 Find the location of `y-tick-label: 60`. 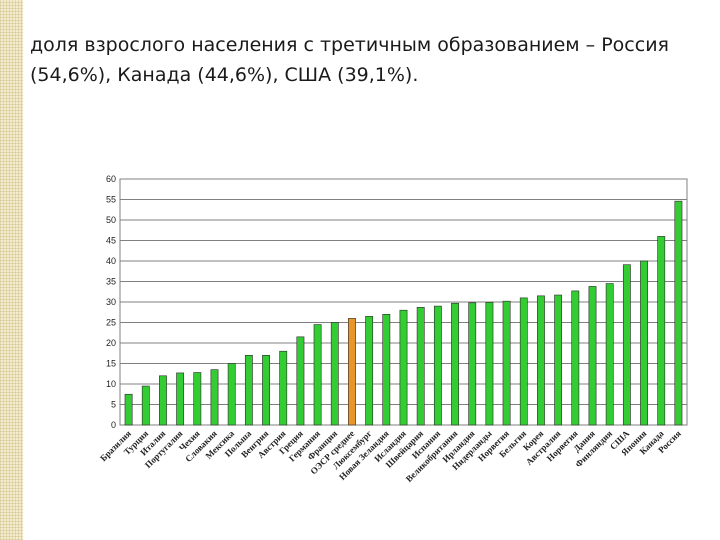

y-tick-label: 60 is located at coordinates (111, 179).